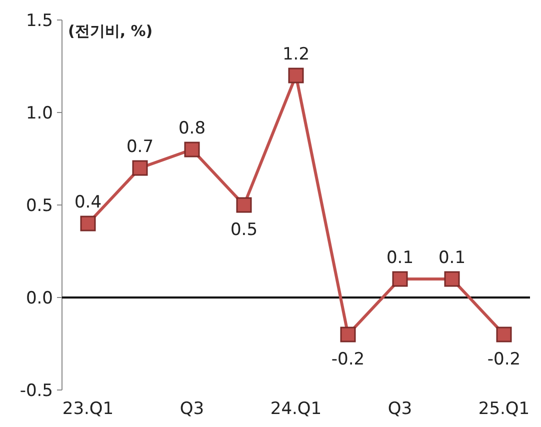 The height and width of the screenshot is (427, 541). What do you see at coordinates (244, 230) in the screenshot?
I see `data-label: 0.5` at bounding box center [244, 230].